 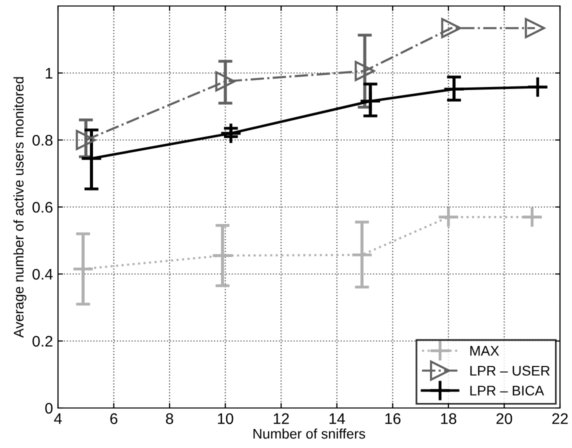 What do you see at coordinates (485, 351) in the screenshot?
I see `legend-label: MAX` at bounding box center [485, 351].